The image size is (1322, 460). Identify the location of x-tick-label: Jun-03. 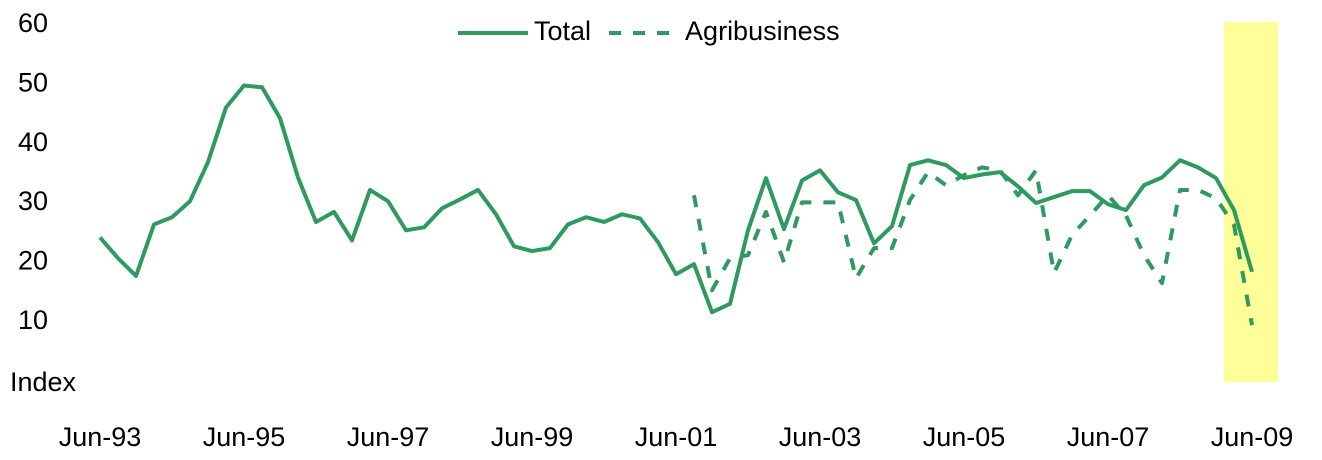
(820, 437).